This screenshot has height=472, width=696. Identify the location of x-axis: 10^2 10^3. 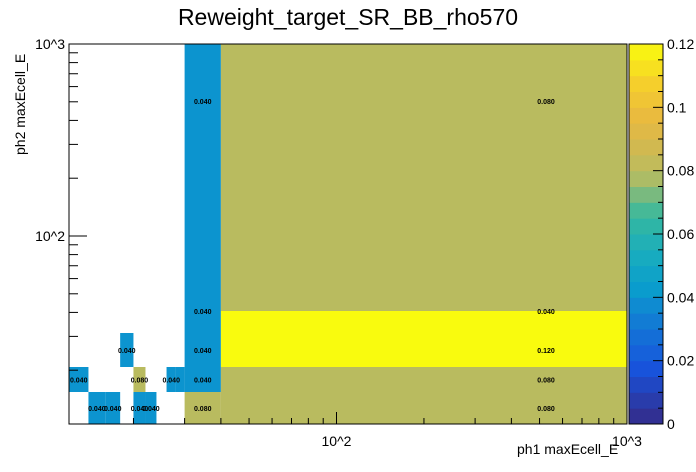
(387, 430).